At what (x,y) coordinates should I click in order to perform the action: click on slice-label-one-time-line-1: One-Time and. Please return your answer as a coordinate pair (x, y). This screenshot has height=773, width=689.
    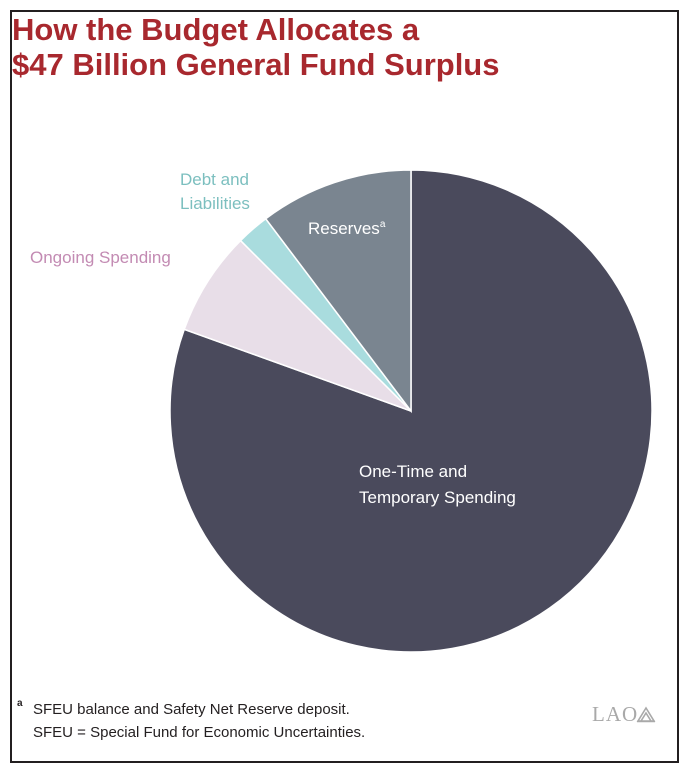
    Looking at the image, I should click on (413, 471).